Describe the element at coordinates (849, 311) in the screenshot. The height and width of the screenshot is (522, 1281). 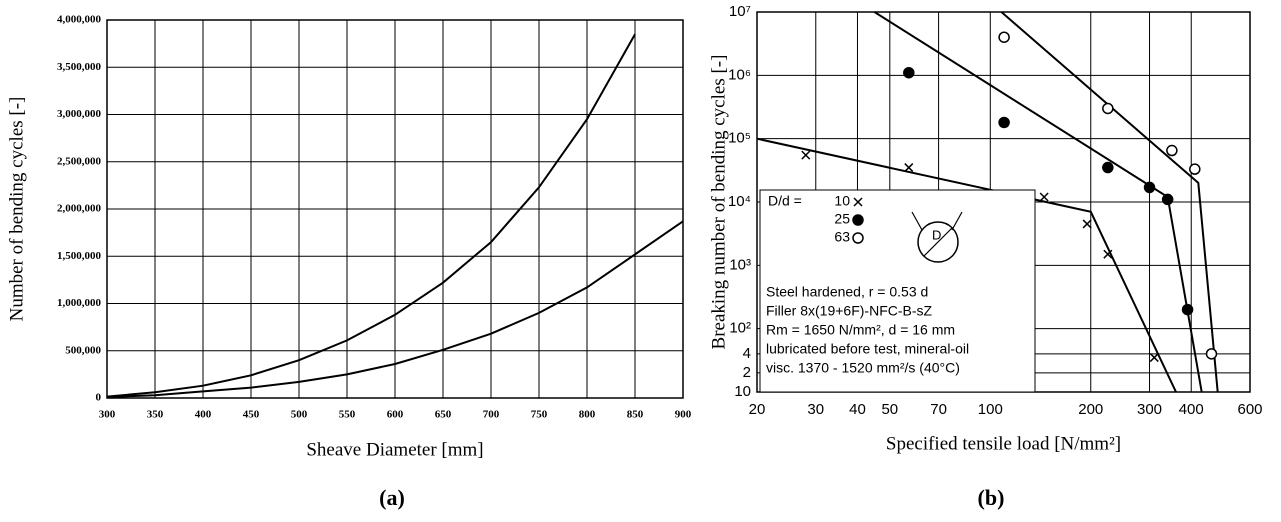
I see `annotation: Filler 8x(19+6F)-NFC-B-sZ` at that location.